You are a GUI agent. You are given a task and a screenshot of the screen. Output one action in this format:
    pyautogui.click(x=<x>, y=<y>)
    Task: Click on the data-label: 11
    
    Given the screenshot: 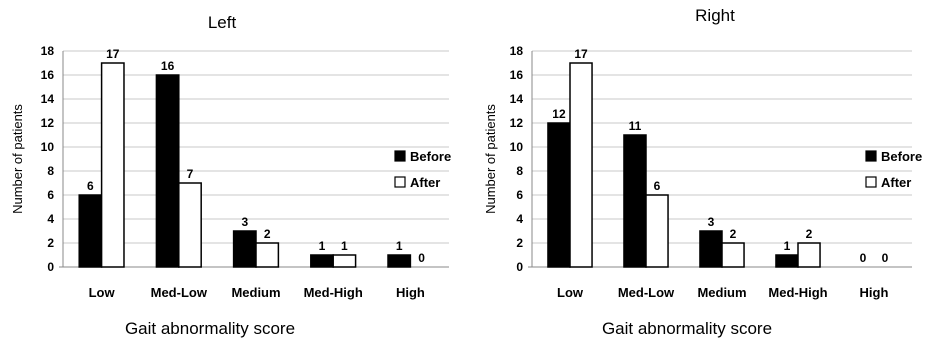 What is the action you would take?
    pyautogui.click(x=635, y=126)
    